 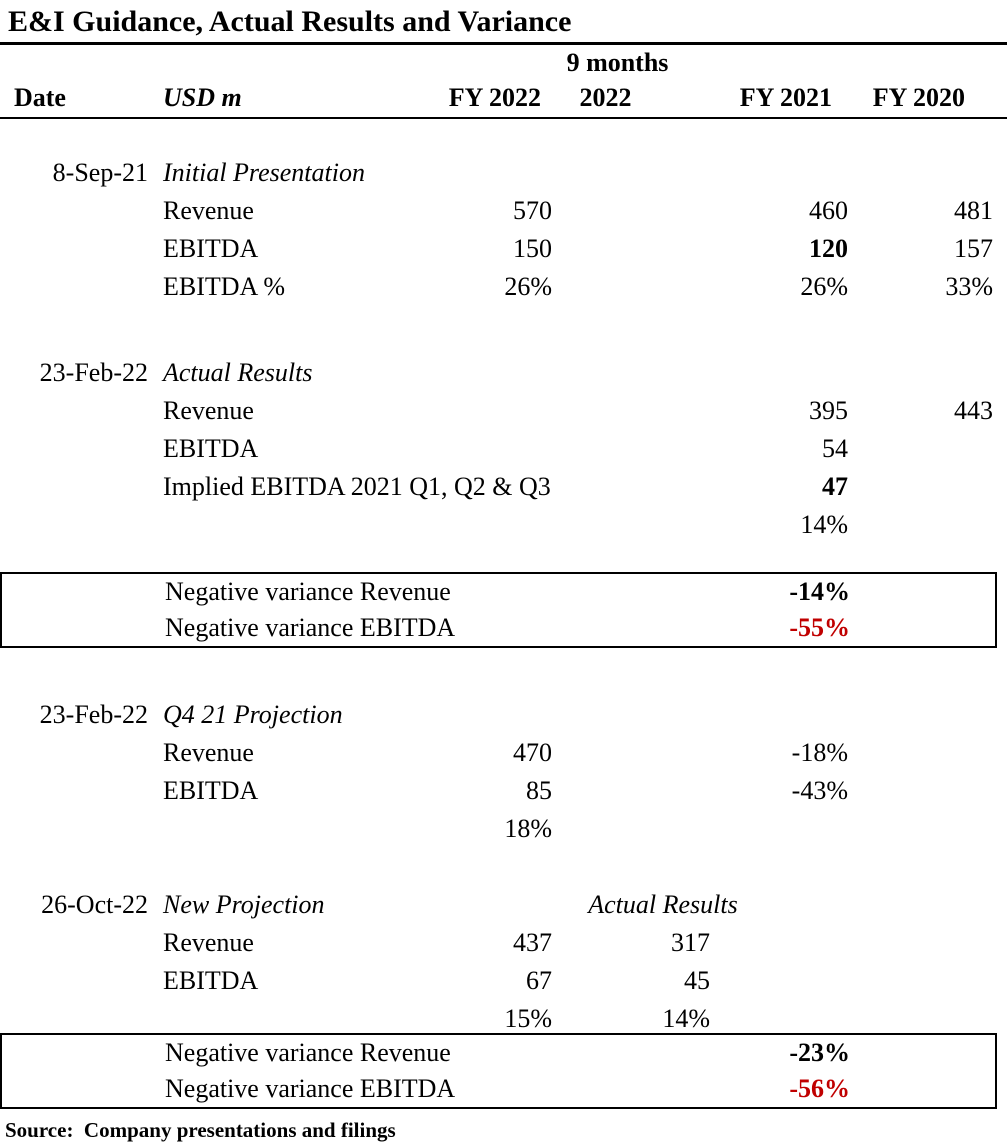 I want to click on cell-fy2021: -43%, so click(x=819, y=790).